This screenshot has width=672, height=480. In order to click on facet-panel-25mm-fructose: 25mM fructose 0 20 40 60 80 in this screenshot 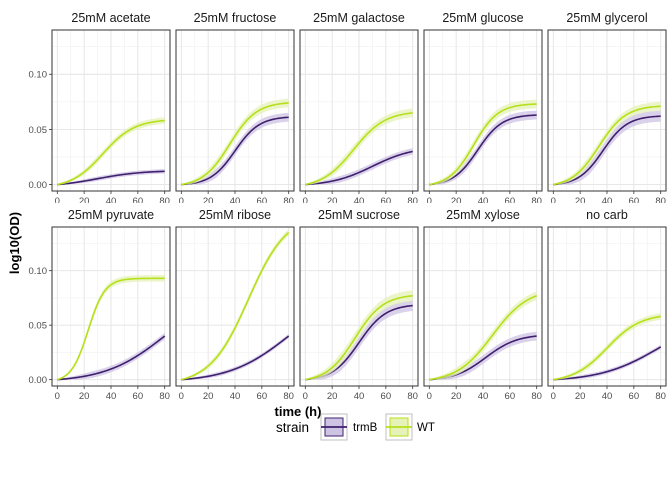, I will do `click(235, 106)`.